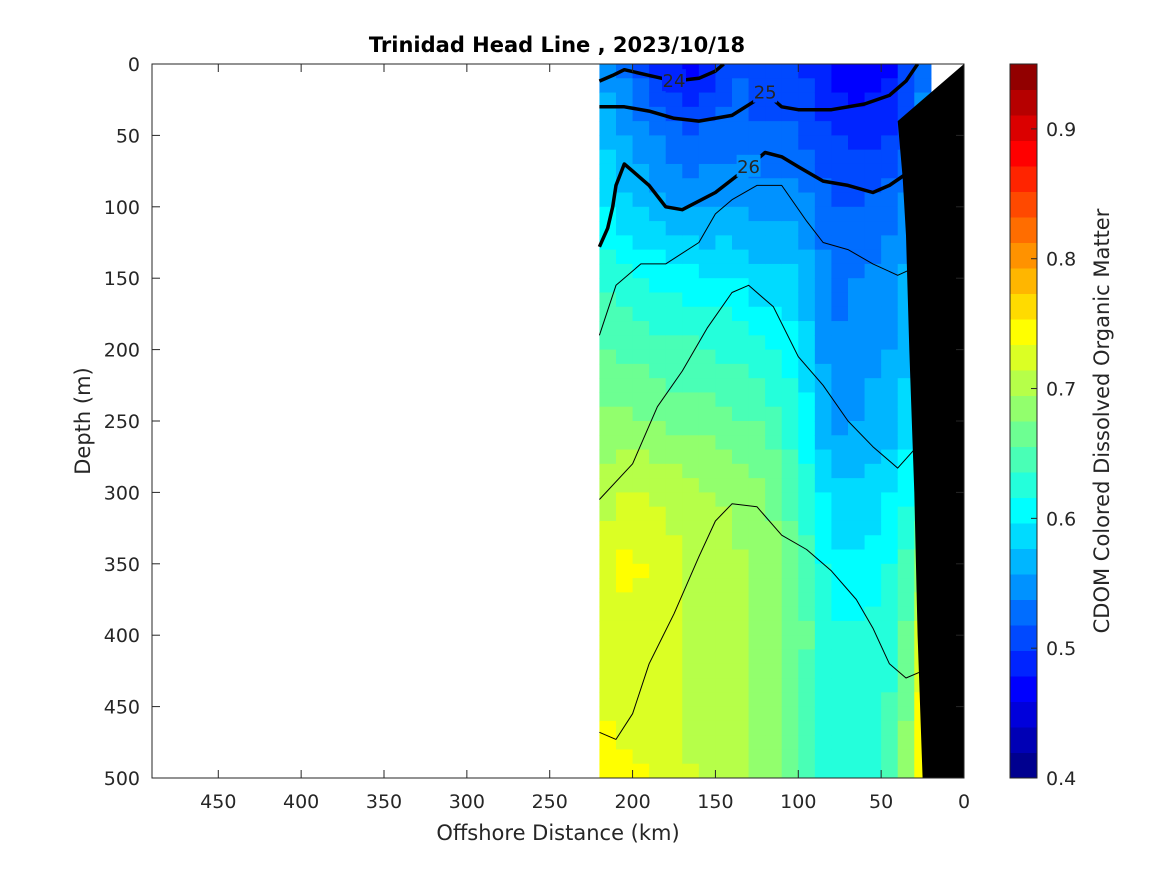 The image size is (1167, 875). What do you see at coordinates (122, 351) in the screenshot?
I see `y-tick-label: 200` at bounding box center [122, 351].